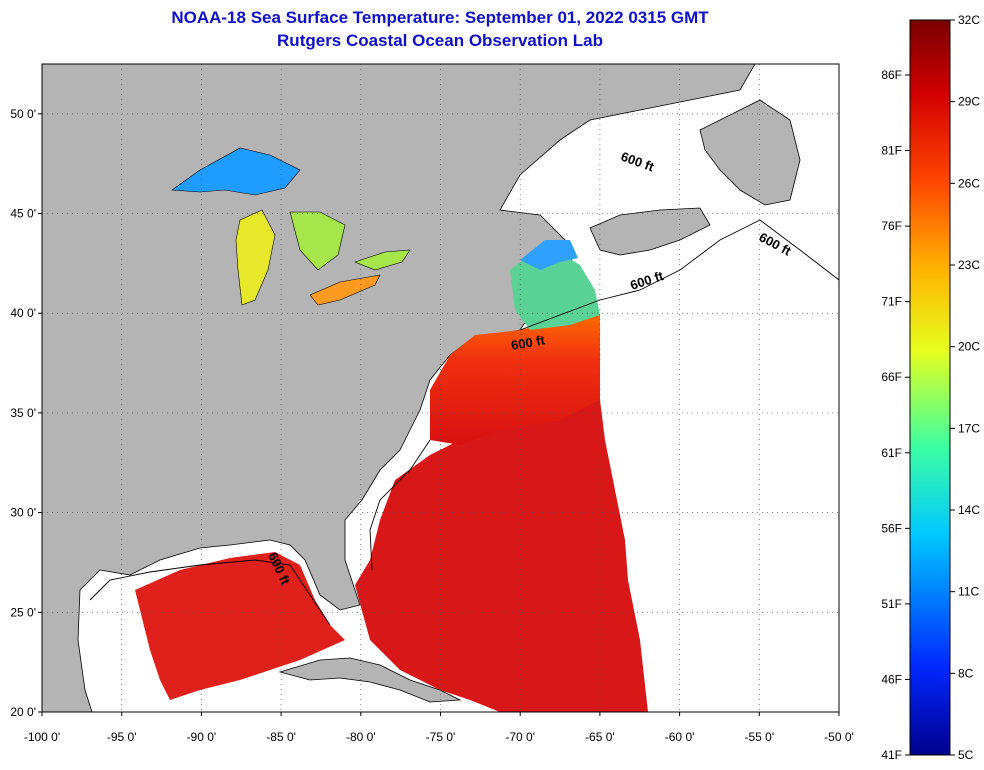 This screenshot has width=984, height=770. Describe the element at coordinates (370, 680) in the screenshot. I see `cuba-land` at that location.